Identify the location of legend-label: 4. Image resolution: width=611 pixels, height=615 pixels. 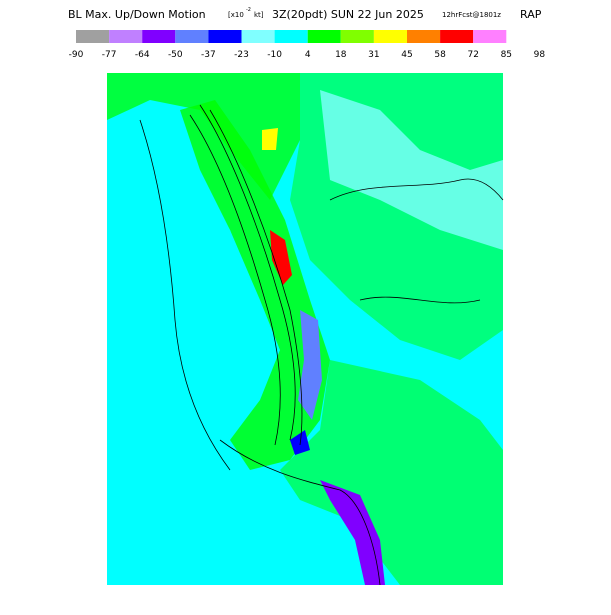
(308, 55).